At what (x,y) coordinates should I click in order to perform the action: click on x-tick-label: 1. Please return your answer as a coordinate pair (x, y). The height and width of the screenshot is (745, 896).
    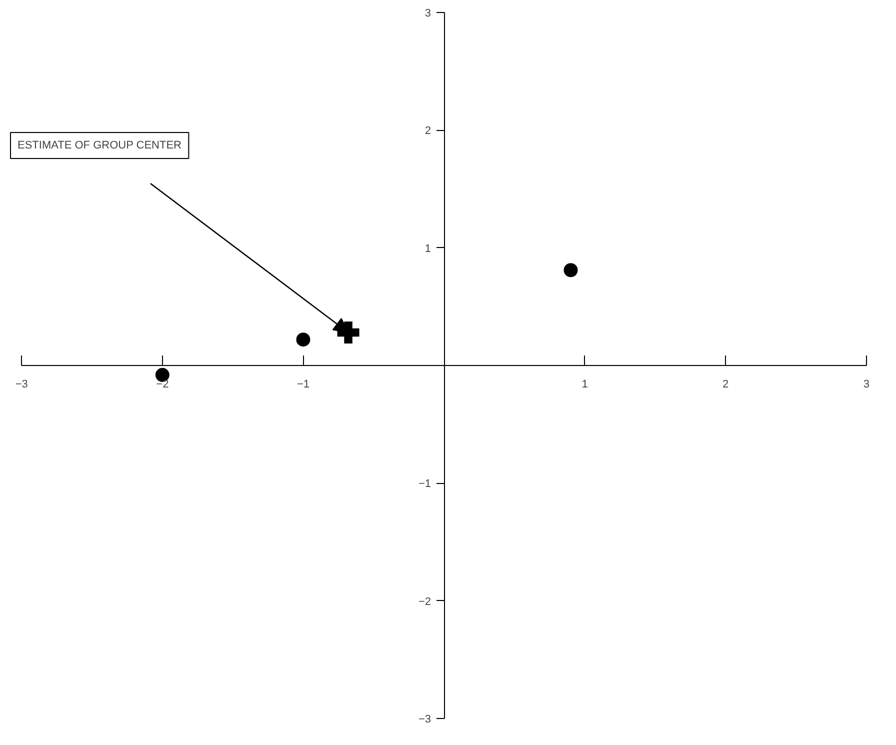
    Looking at the image, I should click on (585, 384).